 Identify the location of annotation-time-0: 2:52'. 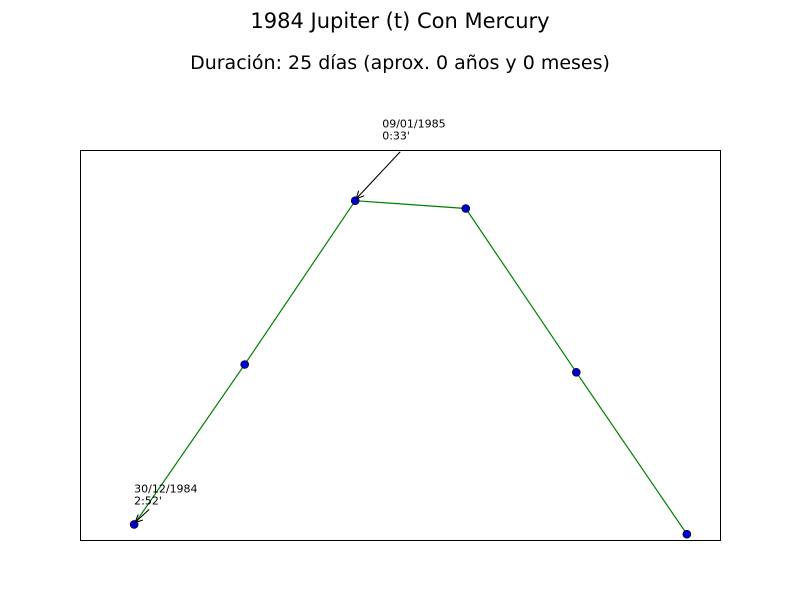
(148, 500).